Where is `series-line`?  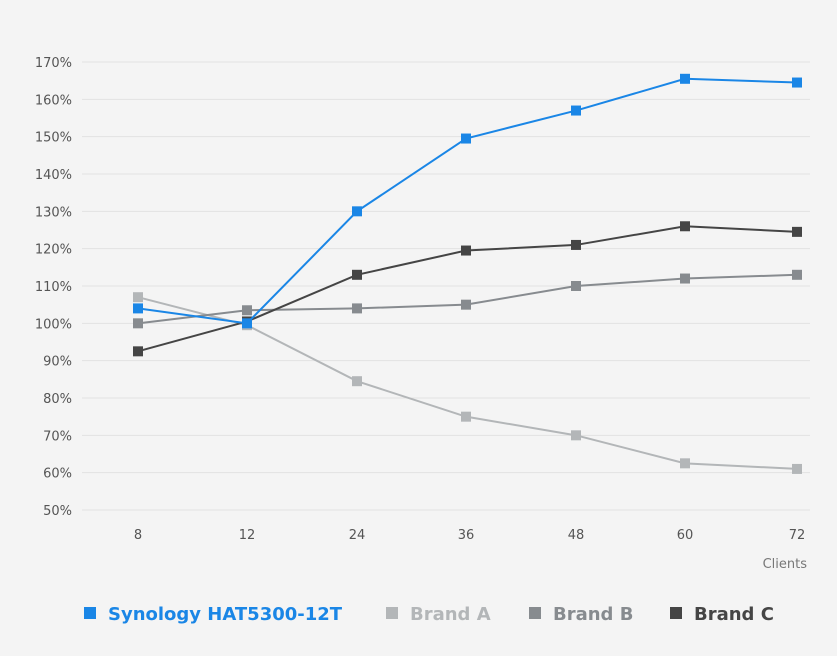 series-line is located at coordinates (467, 299).